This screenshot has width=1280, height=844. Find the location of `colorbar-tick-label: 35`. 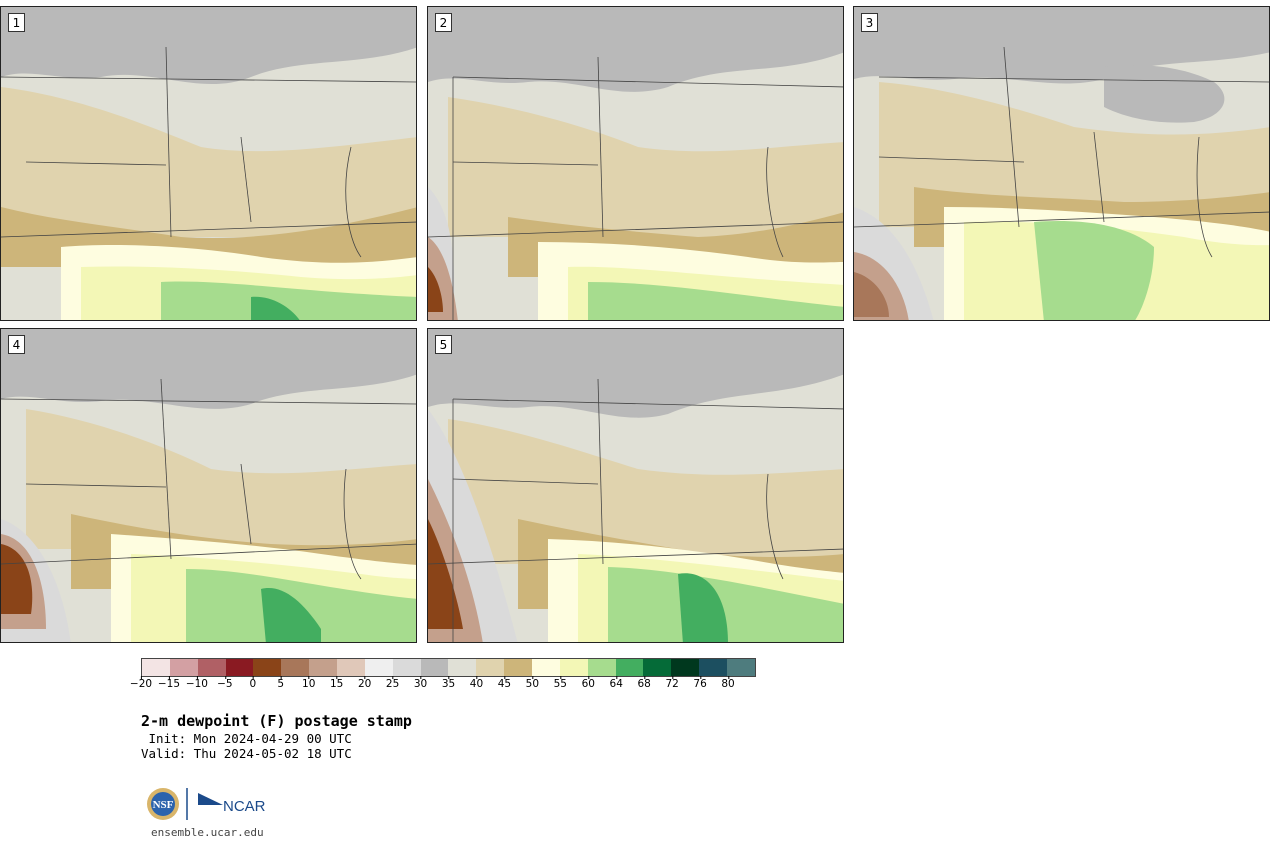

colorbar-tick-label: 35 is located at coordinates (448, 683).